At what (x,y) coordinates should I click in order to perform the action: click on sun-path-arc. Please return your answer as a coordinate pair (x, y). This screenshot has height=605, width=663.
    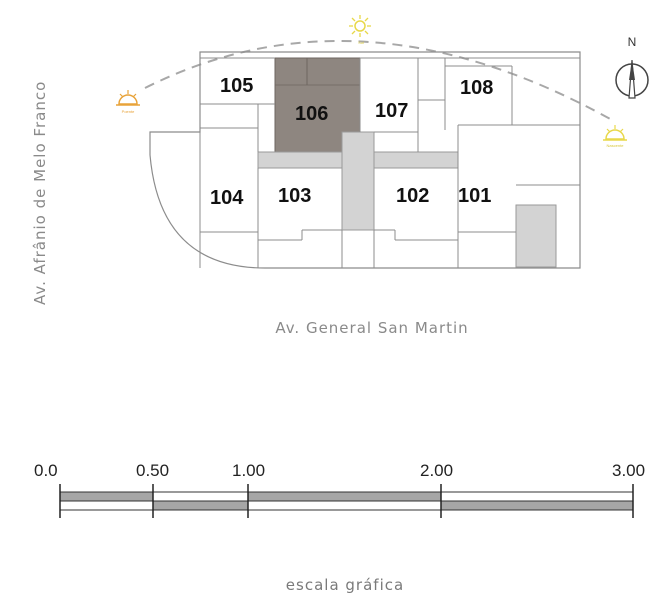
    Looking at the image, I should click on (378, 80).